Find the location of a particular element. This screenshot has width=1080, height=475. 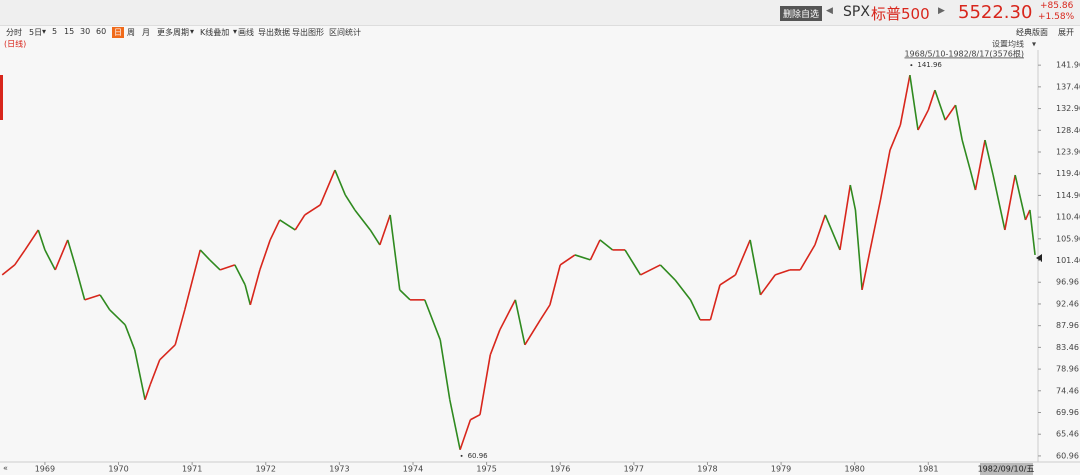

y-tick-label: 101.46 is located at coordinates (1068, 260).